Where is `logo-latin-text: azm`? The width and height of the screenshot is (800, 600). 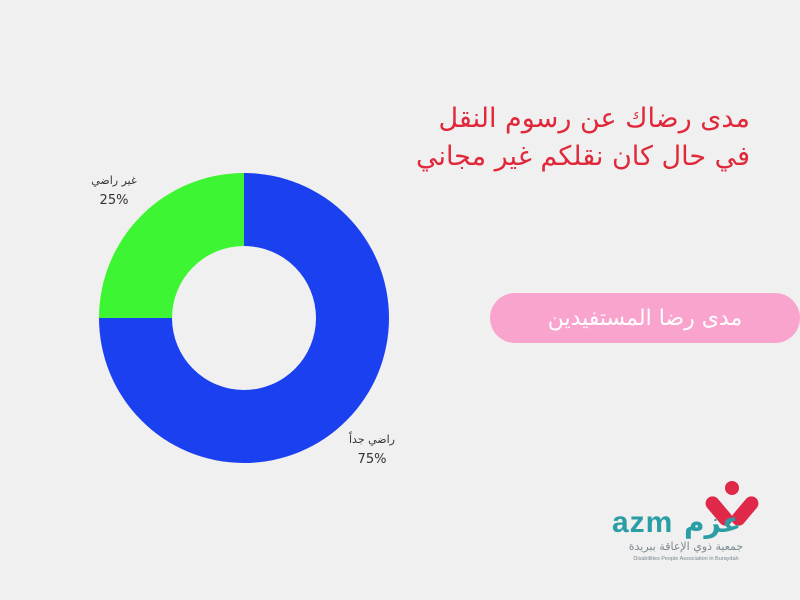
logo-latin-text: azm is located at coordinates (643, 522).